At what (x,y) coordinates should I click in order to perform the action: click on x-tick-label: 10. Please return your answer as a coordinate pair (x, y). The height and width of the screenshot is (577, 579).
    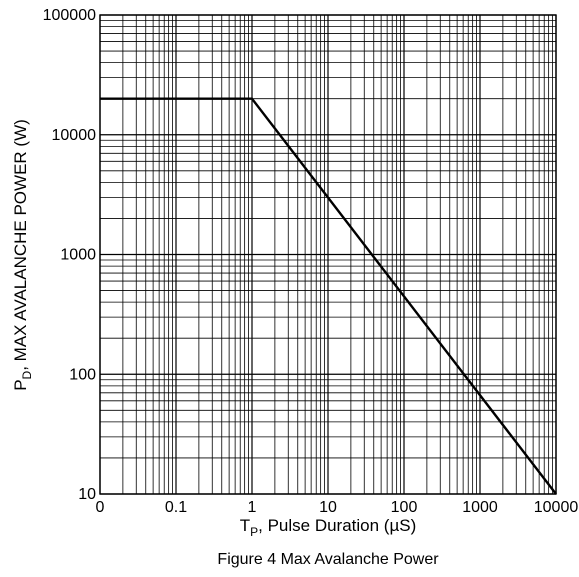
    Looking at the image, I should click on (328, 507).